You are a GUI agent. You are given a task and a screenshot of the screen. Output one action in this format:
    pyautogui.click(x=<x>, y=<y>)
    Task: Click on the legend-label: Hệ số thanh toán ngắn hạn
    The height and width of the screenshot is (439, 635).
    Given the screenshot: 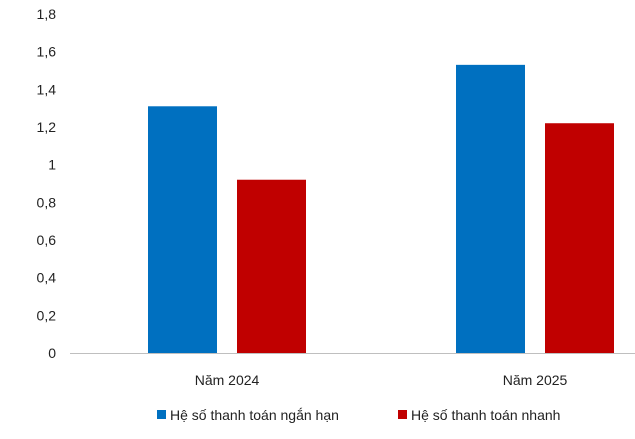 What is the action you would take?
    pyautogui.click(x=254, y=415)
    